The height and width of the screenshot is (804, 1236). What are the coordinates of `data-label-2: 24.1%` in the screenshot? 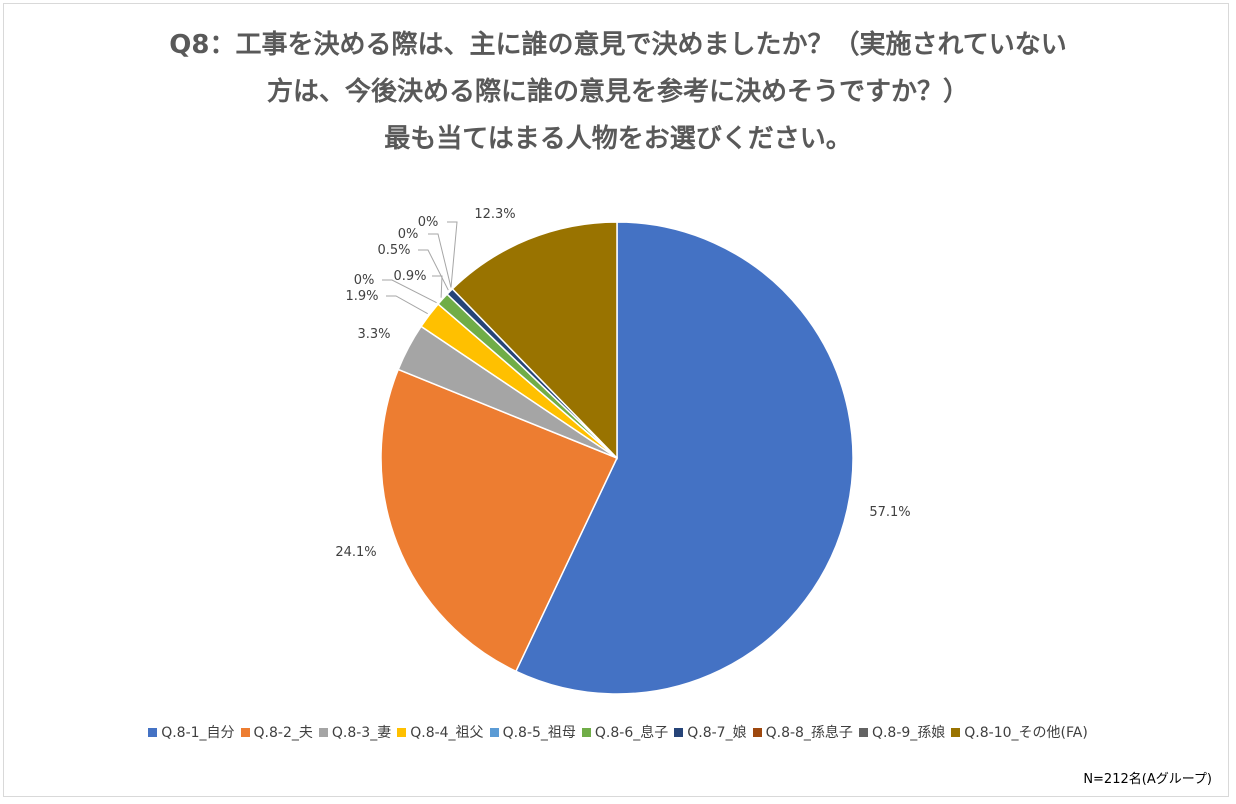 It's located at (355, 552).